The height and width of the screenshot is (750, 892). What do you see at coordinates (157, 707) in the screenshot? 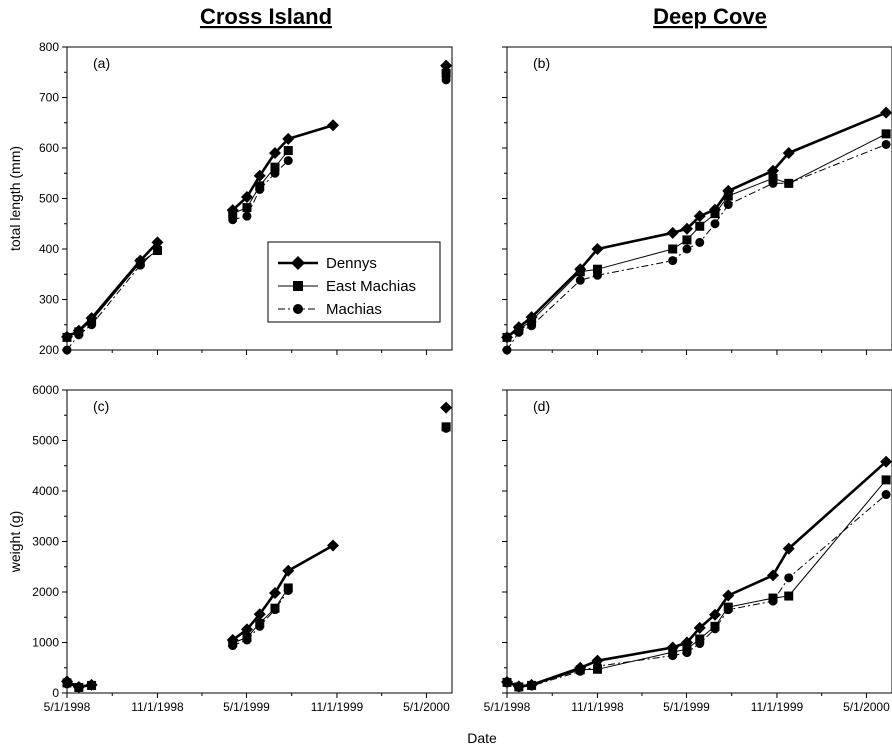
I see `x-tick-label: 11/1/1998` at bounding box center [157, 707].